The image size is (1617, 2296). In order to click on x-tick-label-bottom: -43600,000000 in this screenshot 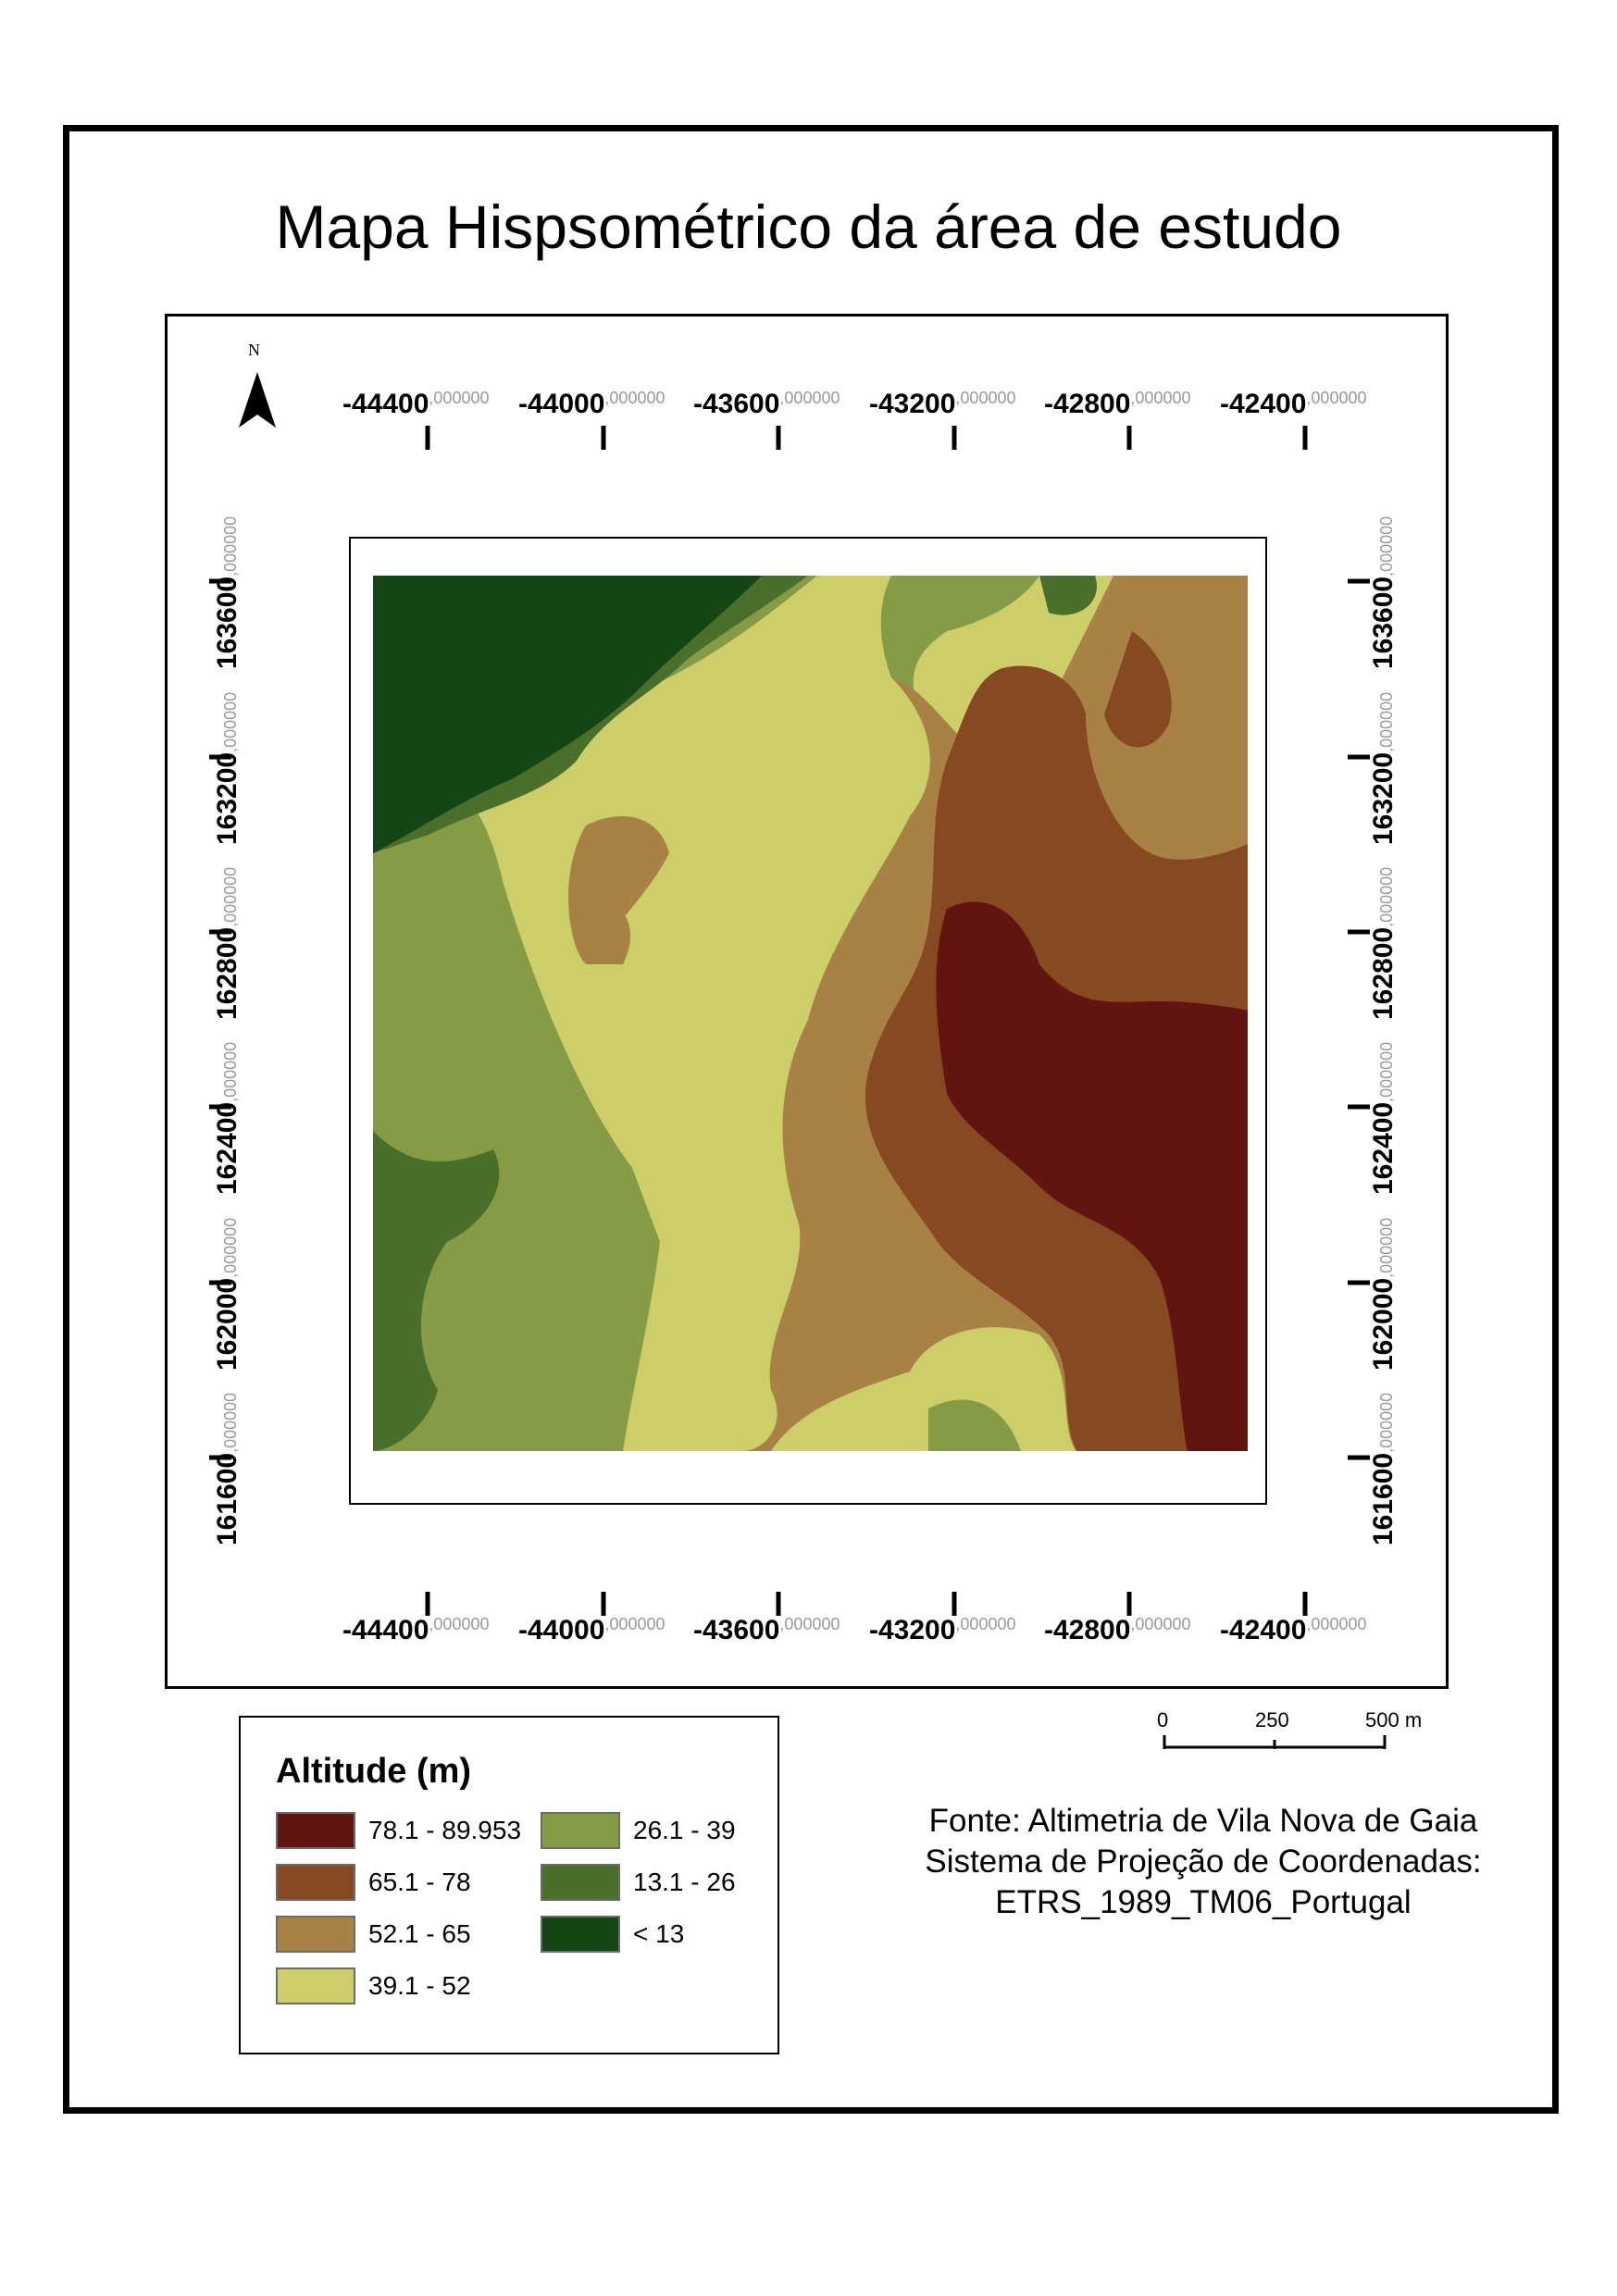, I will do `click(766, 1632)`.